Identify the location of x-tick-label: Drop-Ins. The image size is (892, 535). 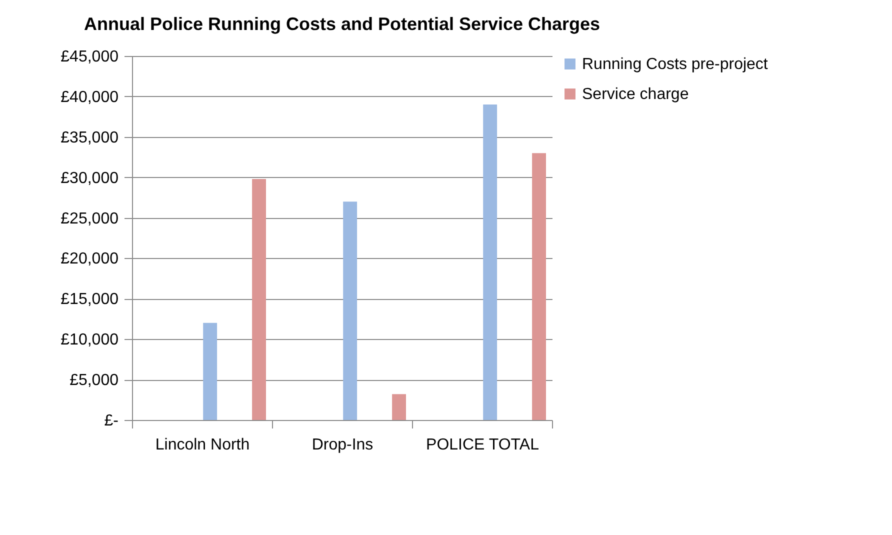
(343, 445).